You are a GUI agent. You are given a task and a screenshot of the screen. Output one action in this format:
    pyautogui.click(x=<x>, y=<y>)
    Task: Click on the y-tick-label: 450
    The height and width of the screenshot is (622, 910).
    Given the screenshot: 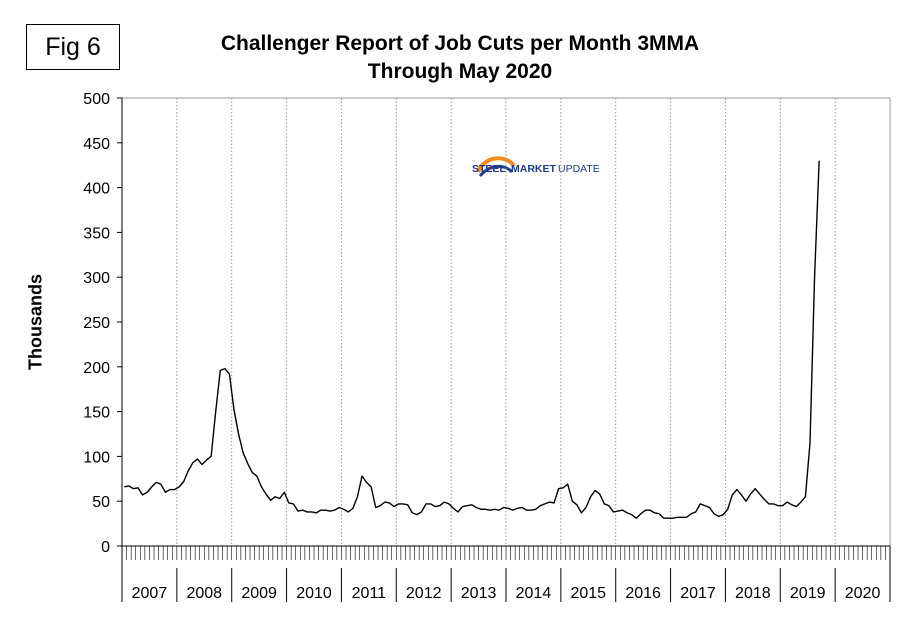 What is the action you would take?
    pyautogui.click(x=96, y=144)
    